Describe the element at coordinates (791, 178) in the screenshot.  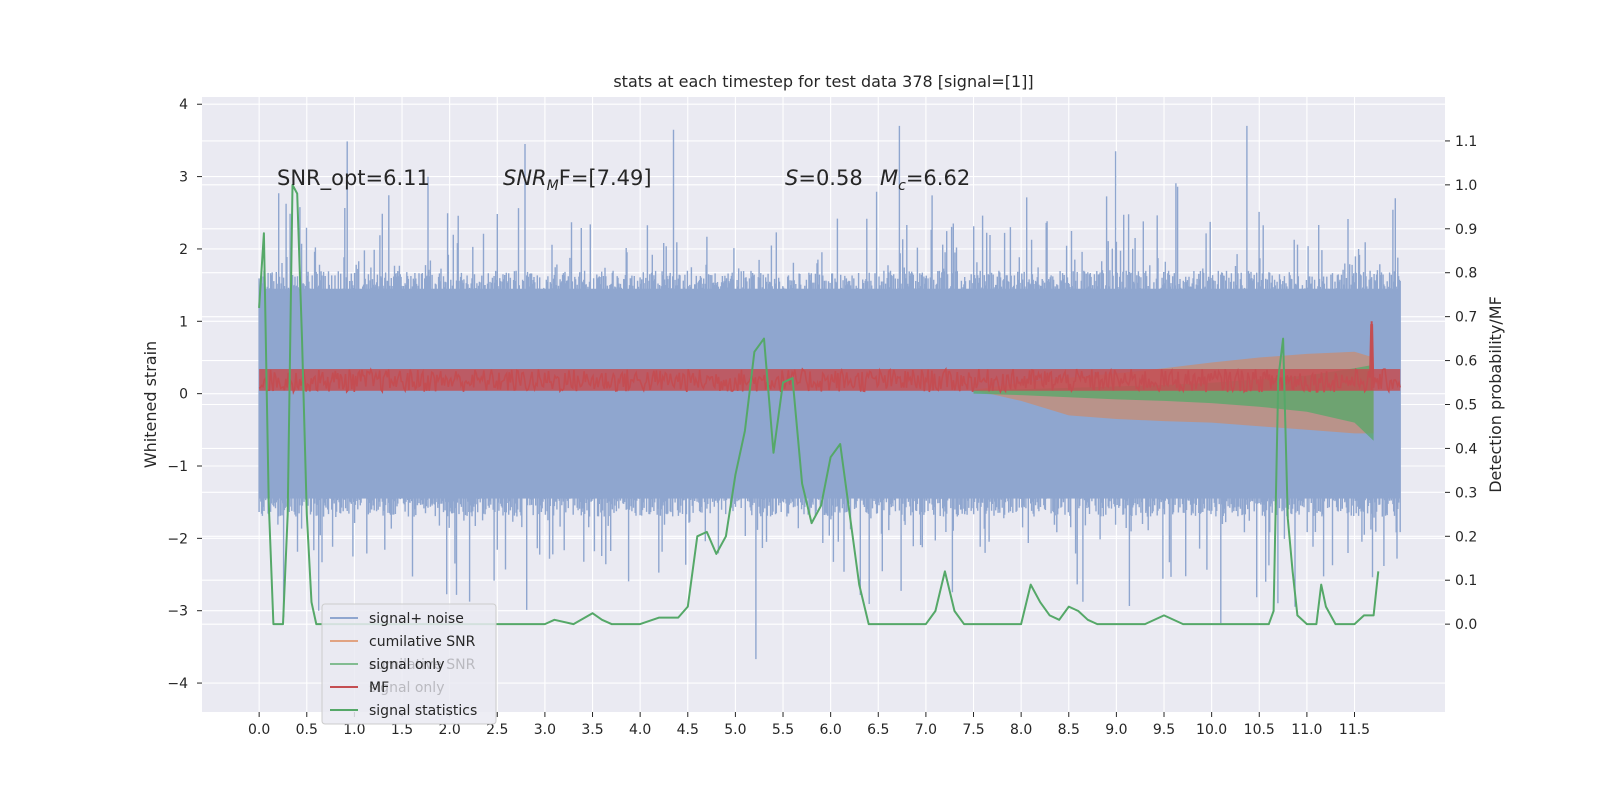
I see `annotation-s-italic: S` at that location.